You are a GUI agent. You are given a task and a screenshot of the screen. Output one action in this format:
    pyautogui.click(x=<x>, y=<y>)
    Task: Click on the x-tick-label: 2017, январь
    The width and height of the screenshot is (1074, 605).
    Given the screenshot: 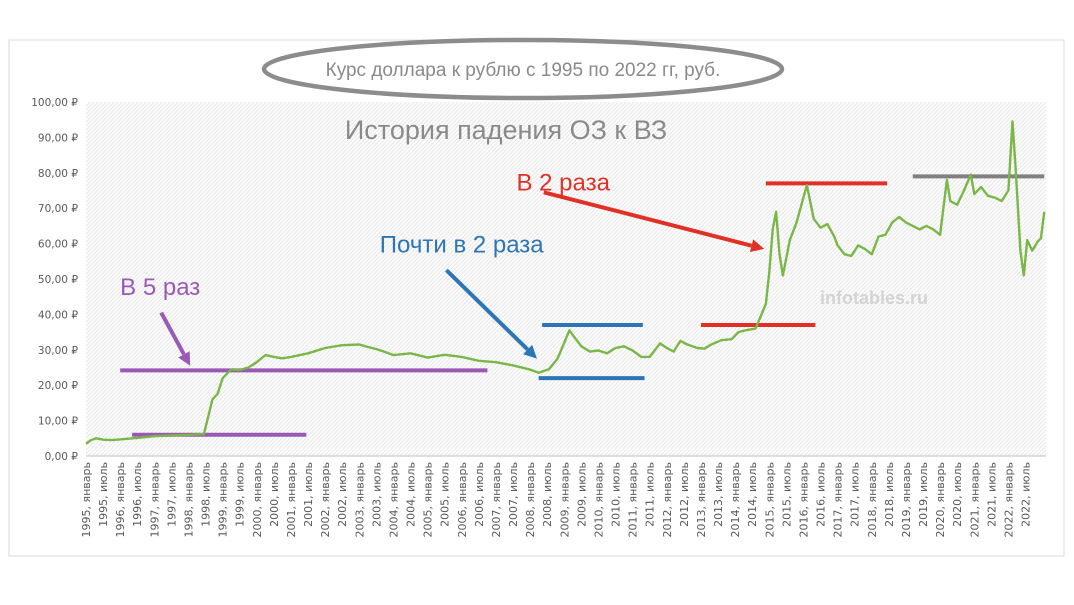 What is the action you would take?
    pyautogui.click(x=838, y=500)
    